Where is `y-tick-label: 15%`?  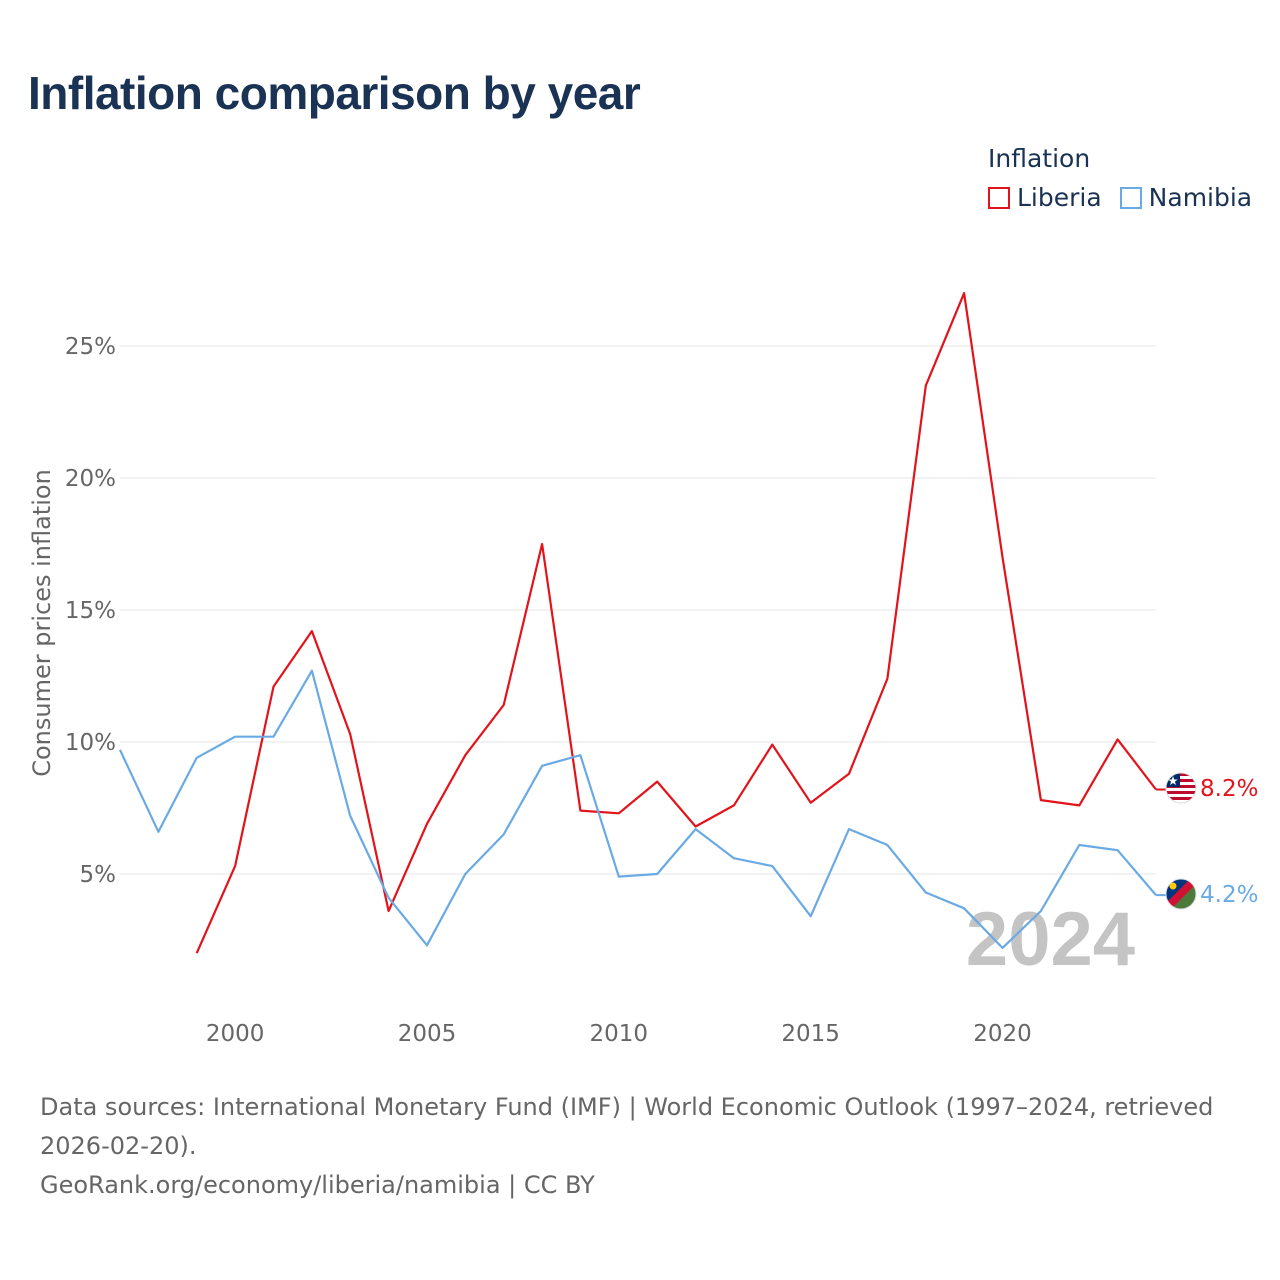
y-tick-label: 15% is located at coordinates (90, 611).